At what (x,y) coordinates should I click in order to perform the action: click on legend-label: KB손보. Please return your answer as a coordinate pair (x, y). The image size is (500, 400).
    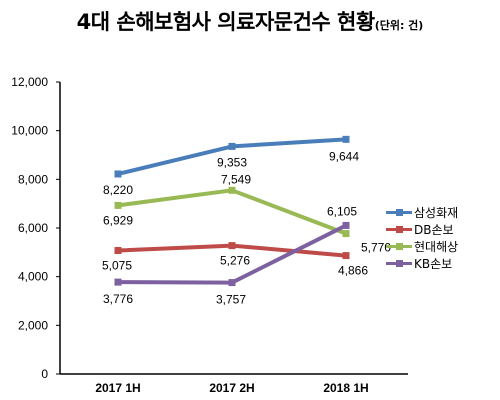
    Looking at the image, I should click on (433, 264).